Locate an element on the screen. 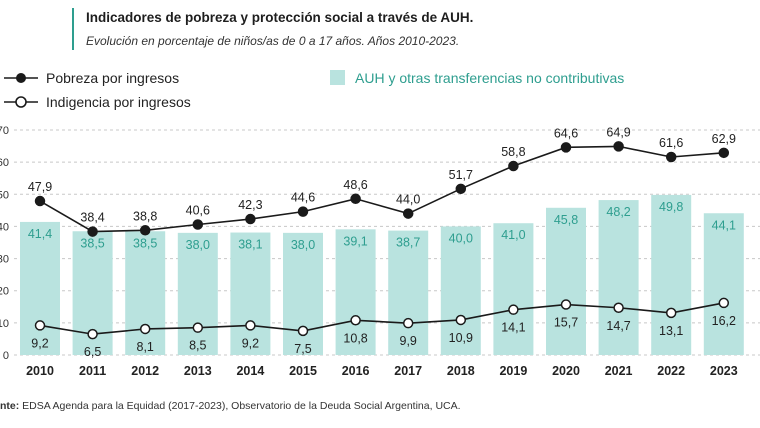 Image resolution: width=760 pixels, height=428 pixels. y-tick-label: 50 is located at coordinates (4, 195).